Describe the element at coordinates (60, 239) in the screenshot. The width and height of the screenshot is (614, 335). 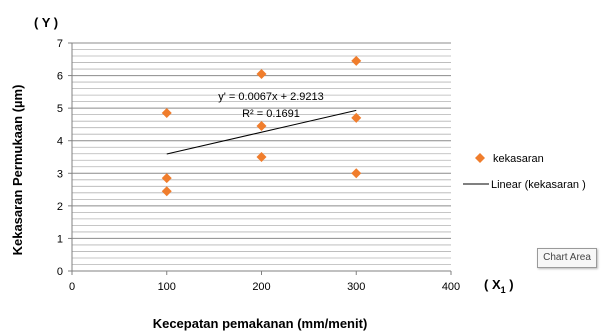
I see `y-tick-label: 1` at that location.